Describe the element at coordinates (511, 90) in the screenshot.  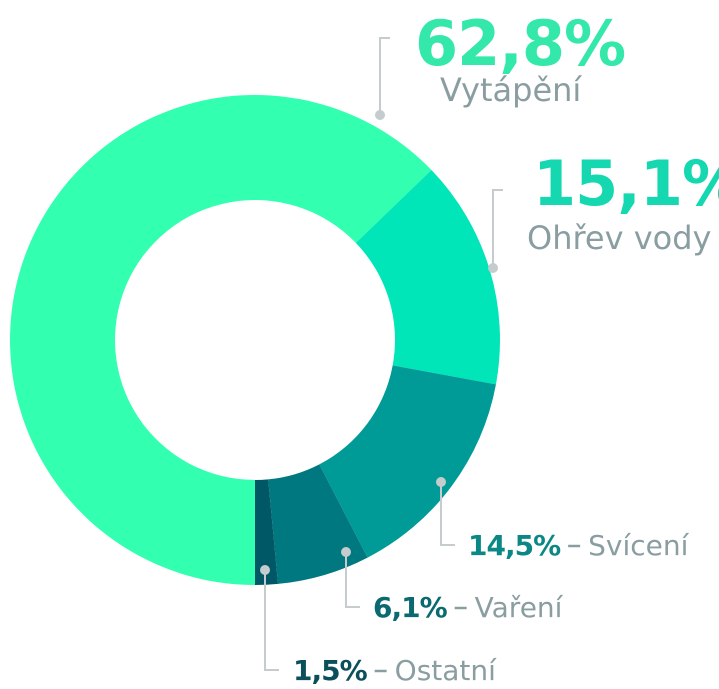
I see `category-label: Vytápění` at that location.